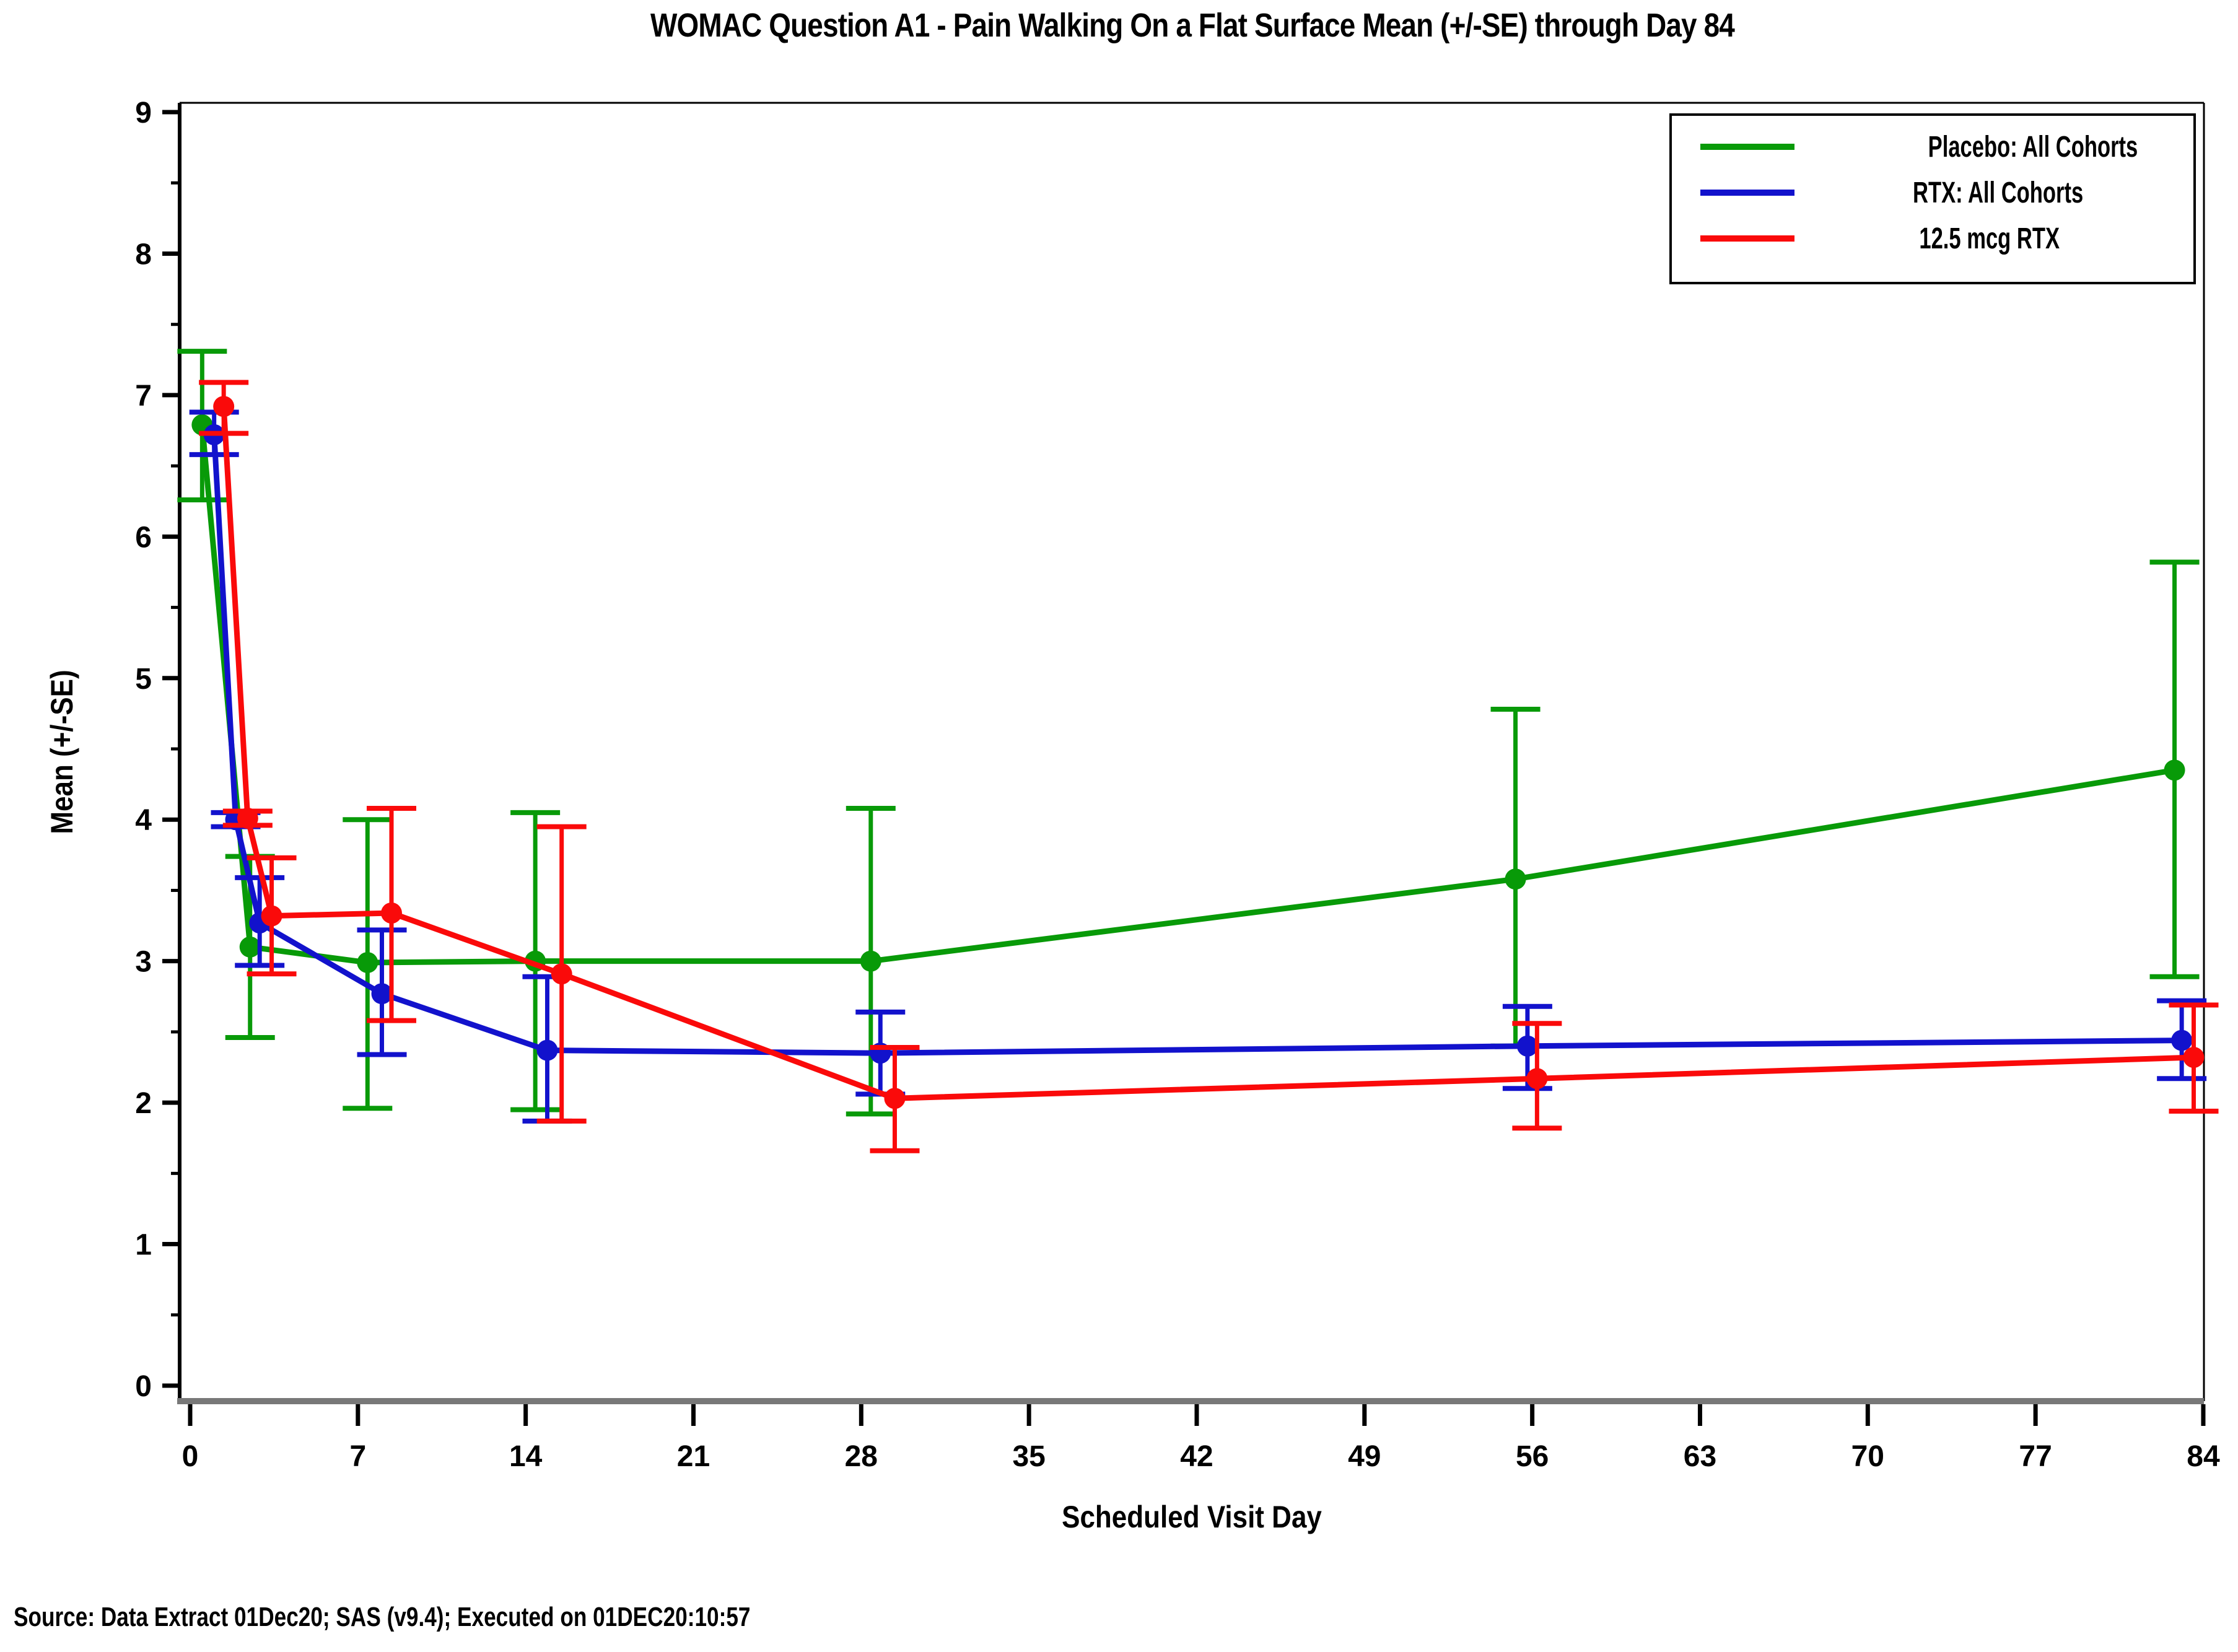  What do you see at coordinates (1028, 1456) in the screenshot?
I see `svg-text: 35` at bounding box center [1028, 1456].